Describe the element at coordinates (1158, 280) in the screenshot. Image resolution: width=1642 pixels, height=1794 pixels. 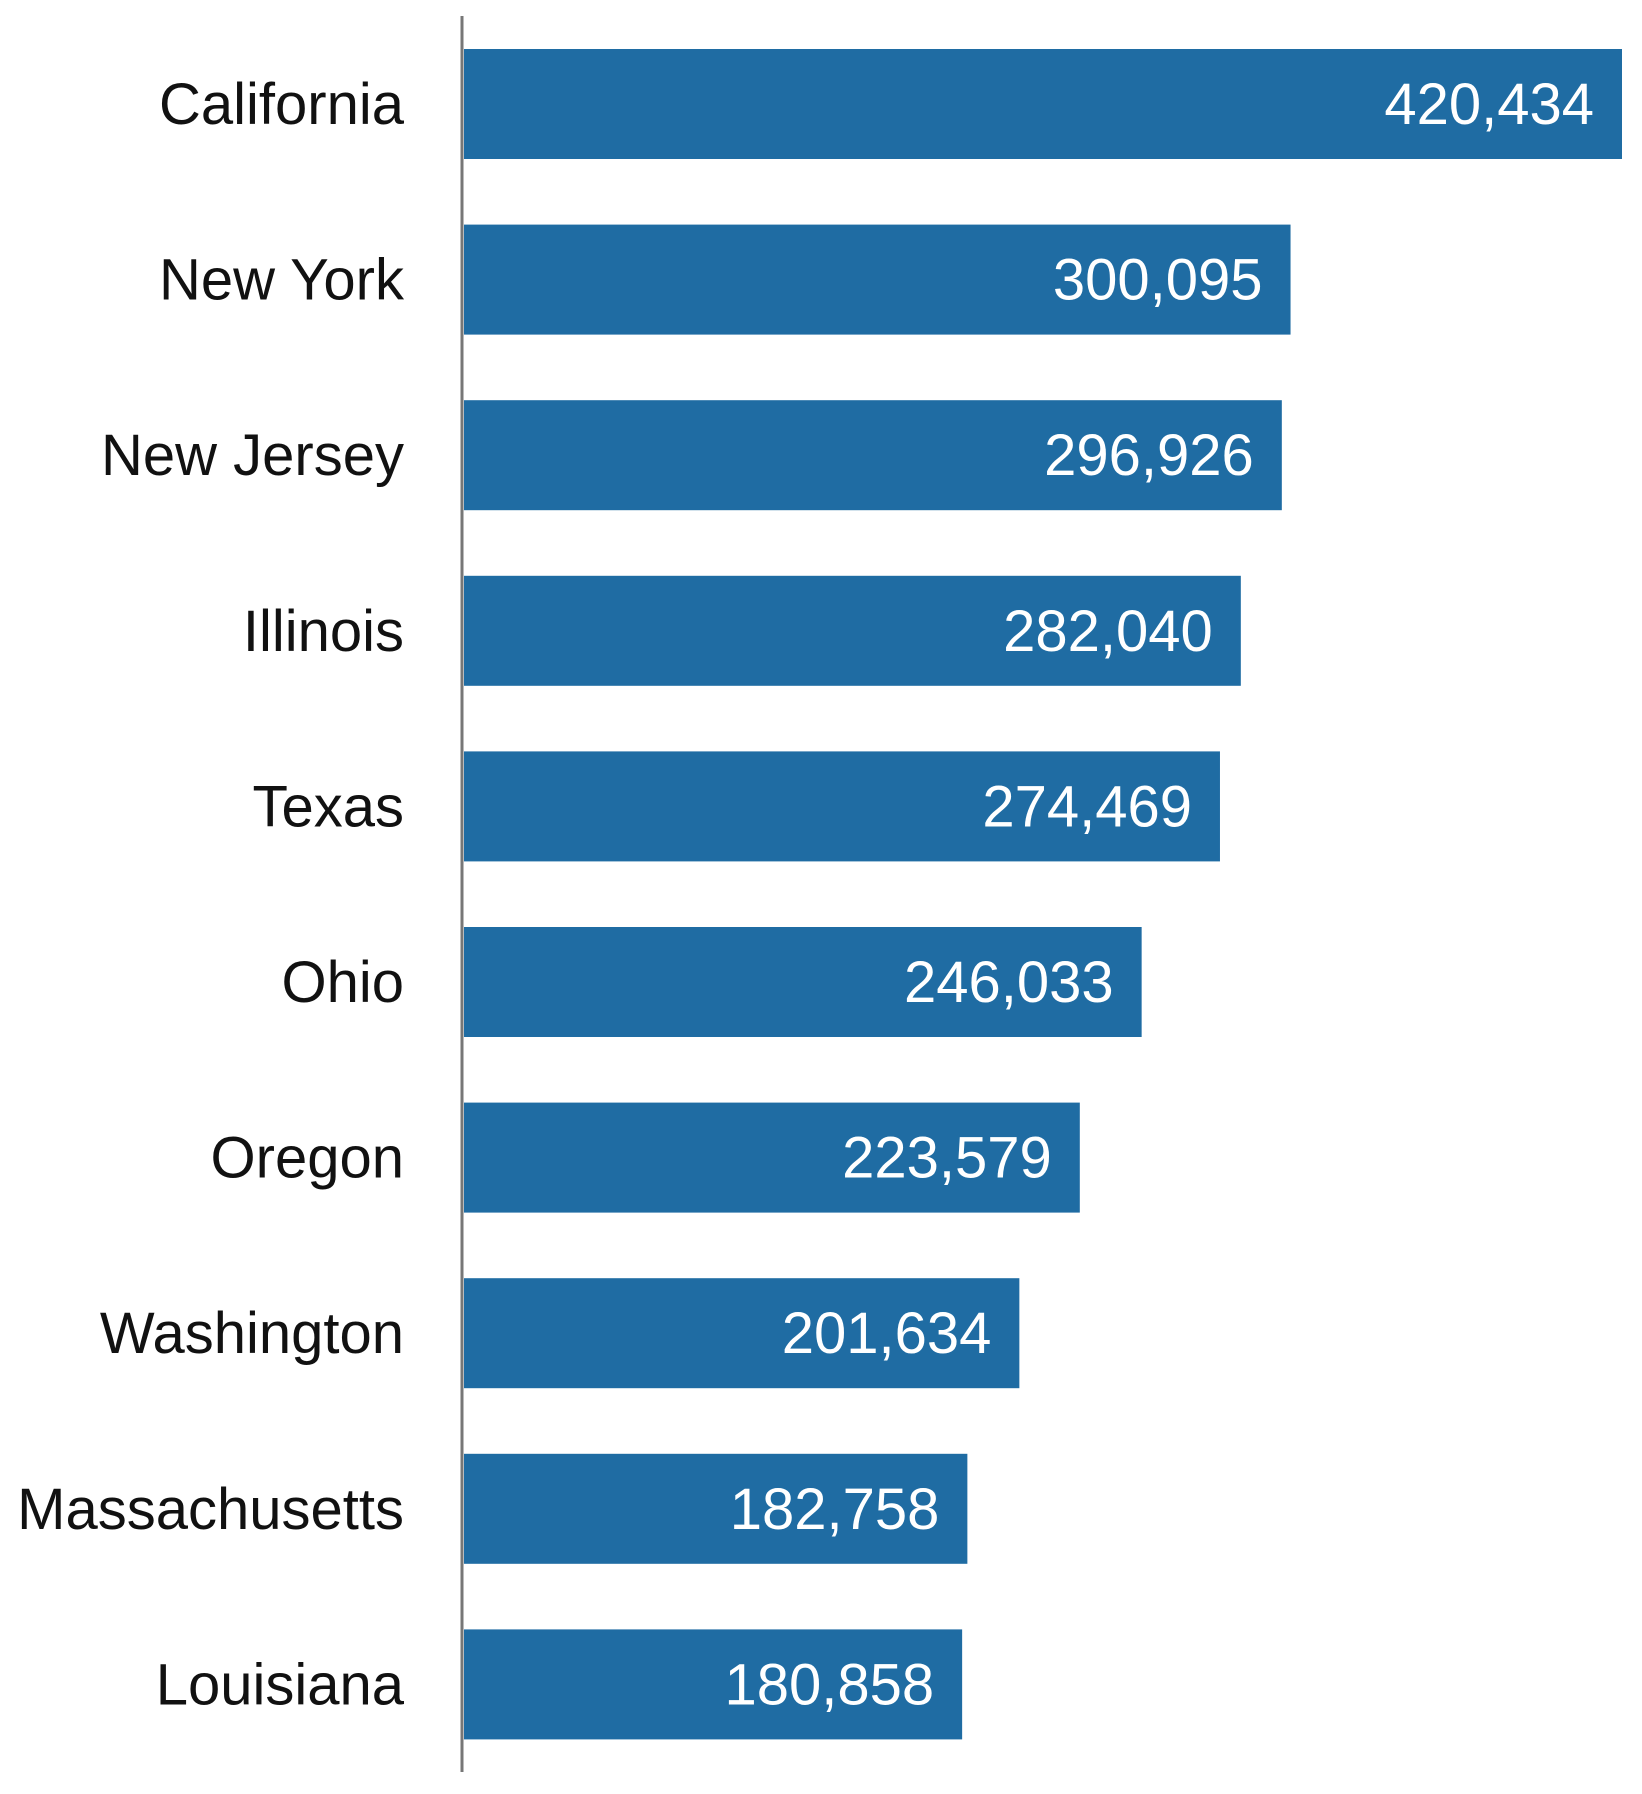
I see `data-label: 300,095` at that location.